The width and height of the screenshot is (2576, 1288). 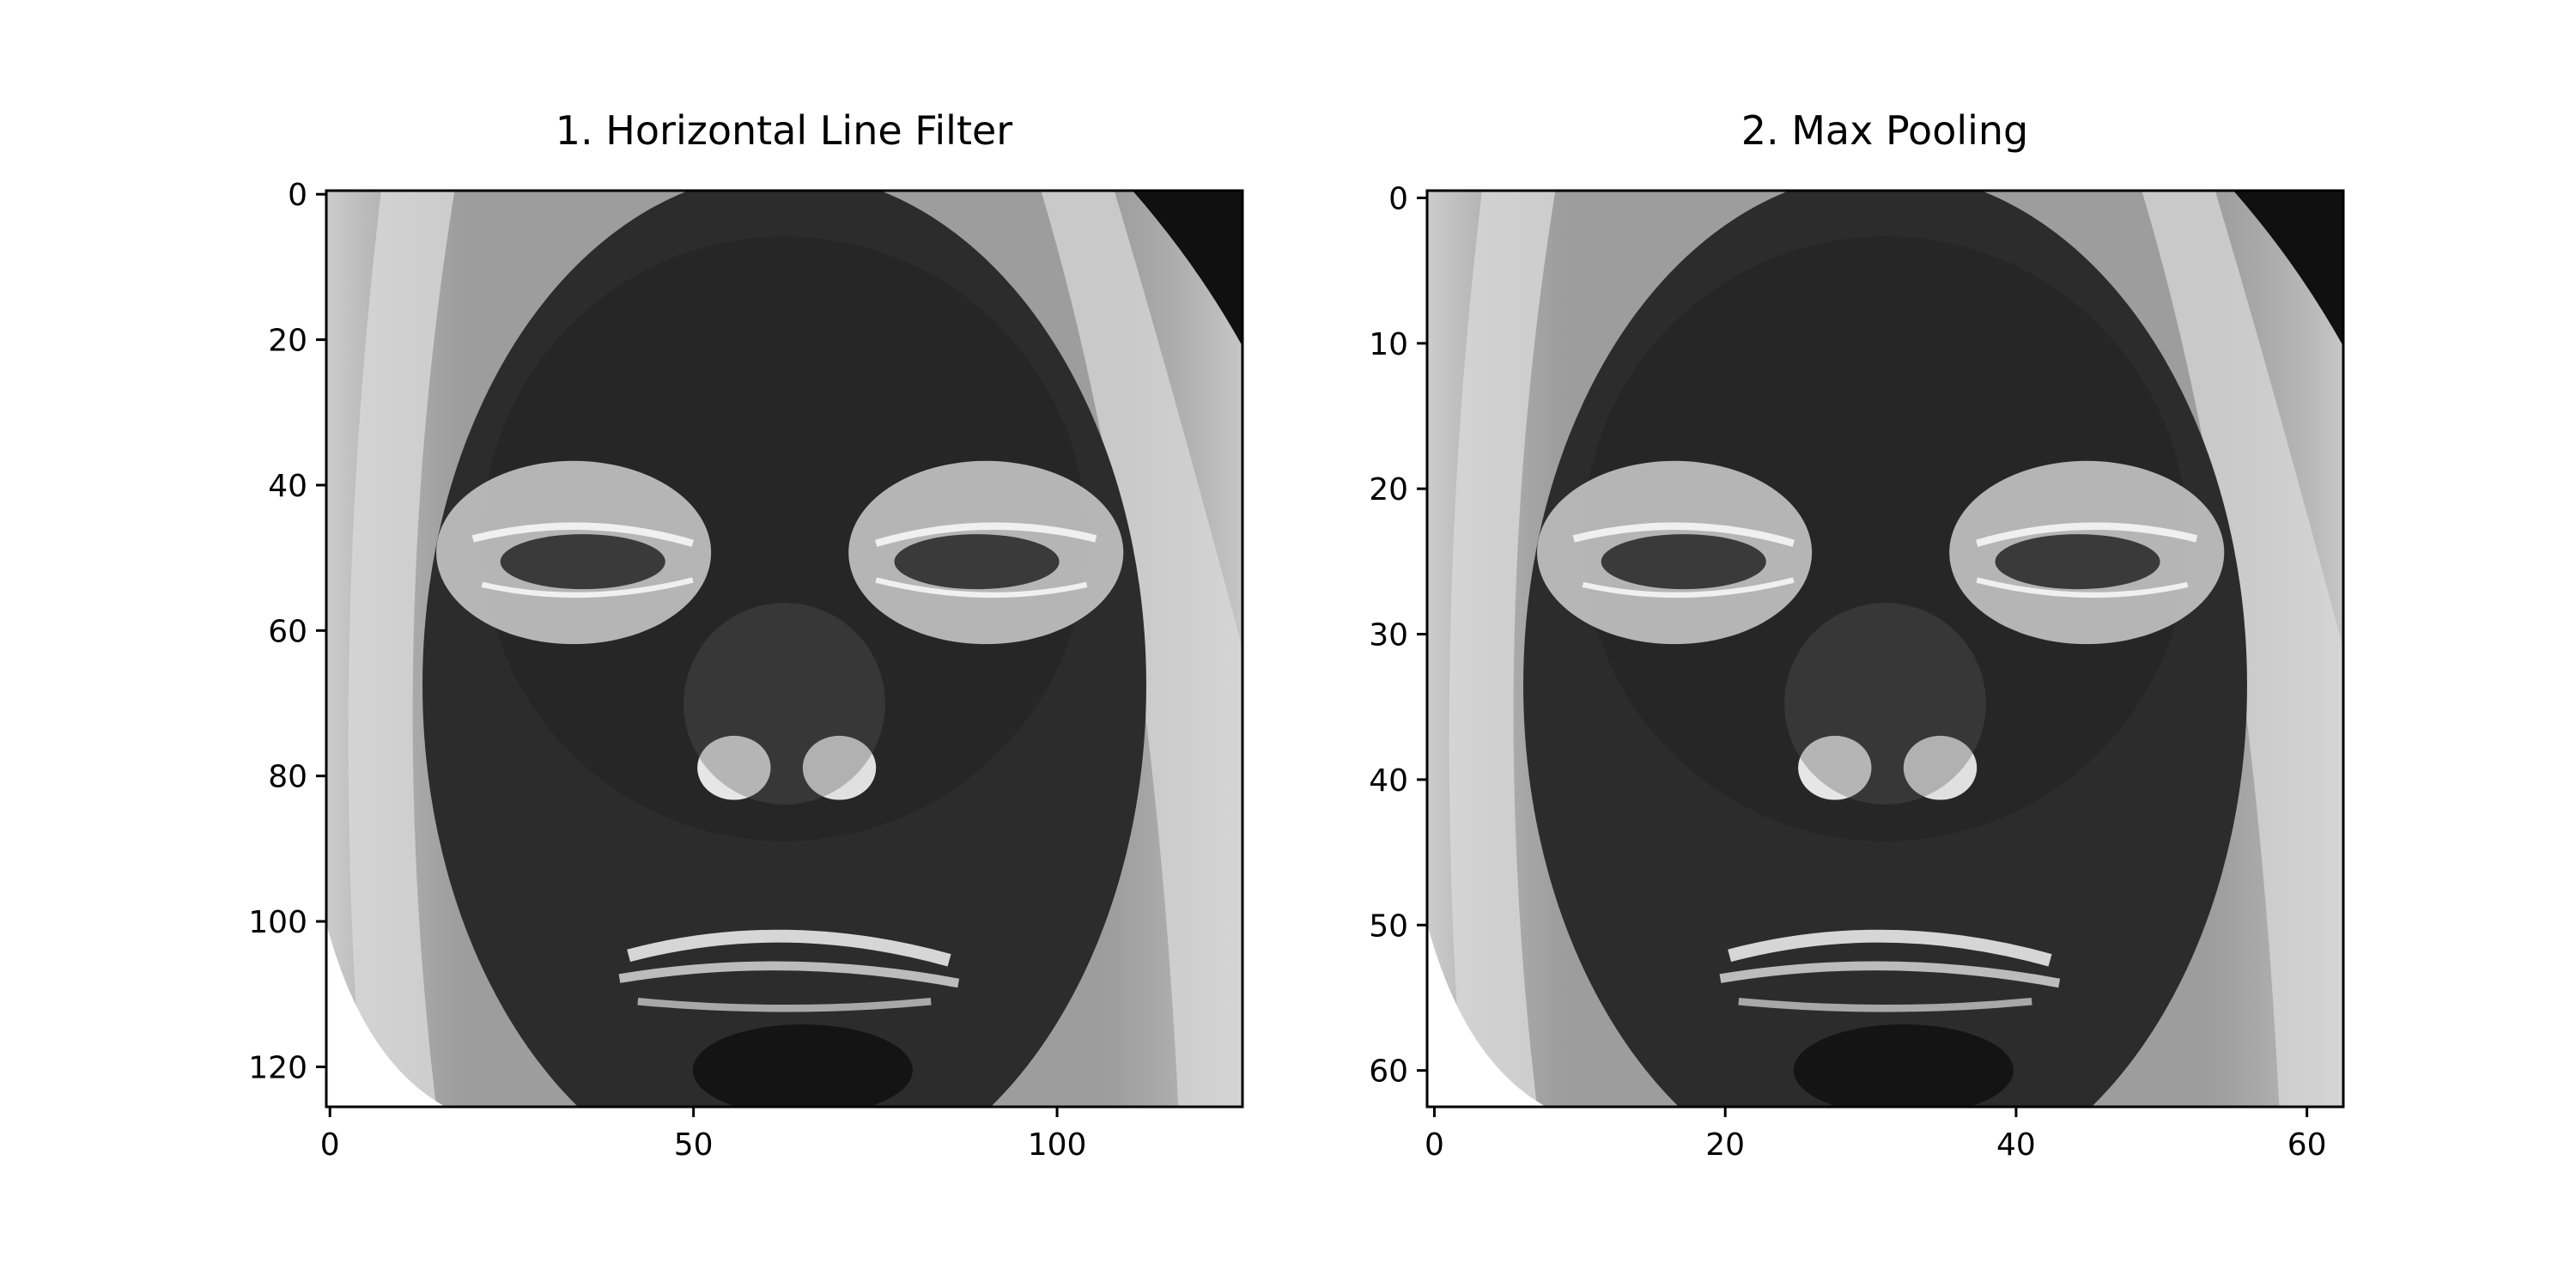 I want to click on y-tick-label: 80, so click(x=287, y=777).